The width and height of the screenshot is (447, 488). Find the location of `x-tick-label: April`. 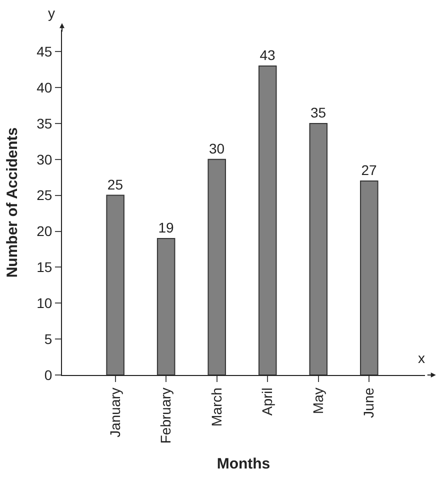

x-tick-label: April is located at coordinates (267, 402).